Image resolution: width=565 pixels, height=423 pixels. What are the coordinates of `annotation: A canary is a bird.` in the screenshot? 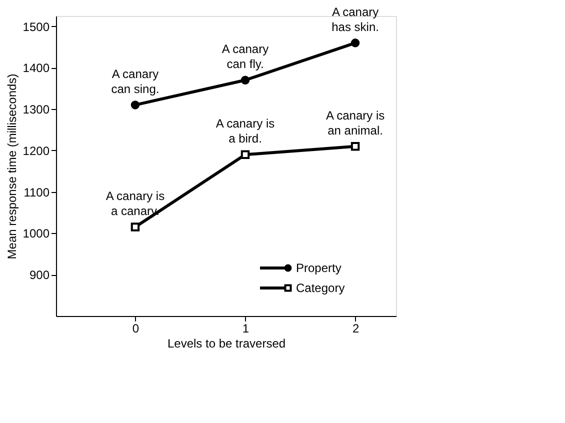 It's located at (245, 131).